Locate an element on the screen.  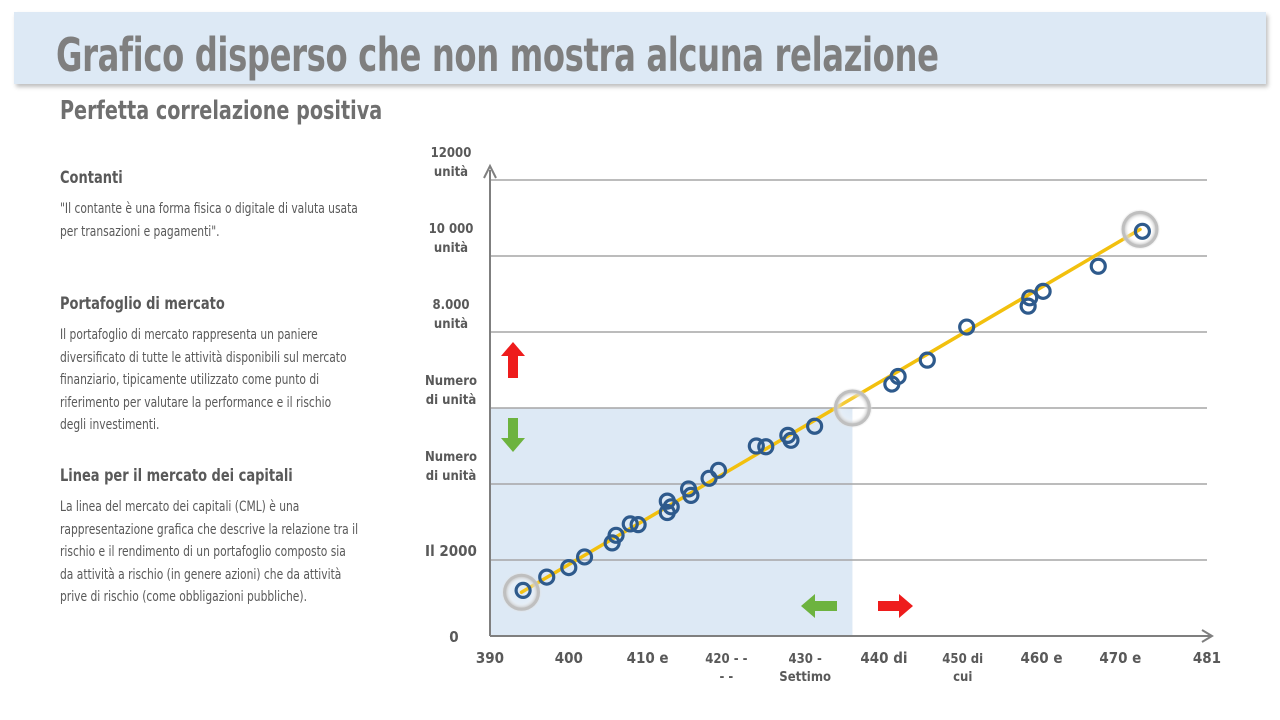
arrow-left-icon is located at coordinates (819, 606).